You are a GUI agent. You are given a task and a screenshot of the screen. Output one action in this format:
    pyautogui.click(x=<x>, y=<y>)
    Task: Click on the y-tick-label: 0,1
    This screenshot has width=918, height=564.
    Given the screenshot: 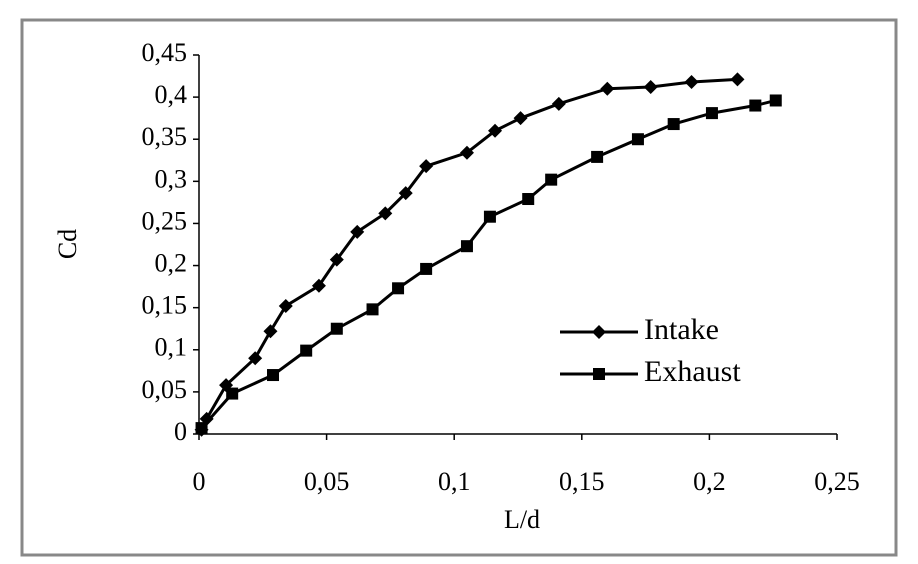 What is the action you would take?
    pyautogui.click(x=171, y=347)
    